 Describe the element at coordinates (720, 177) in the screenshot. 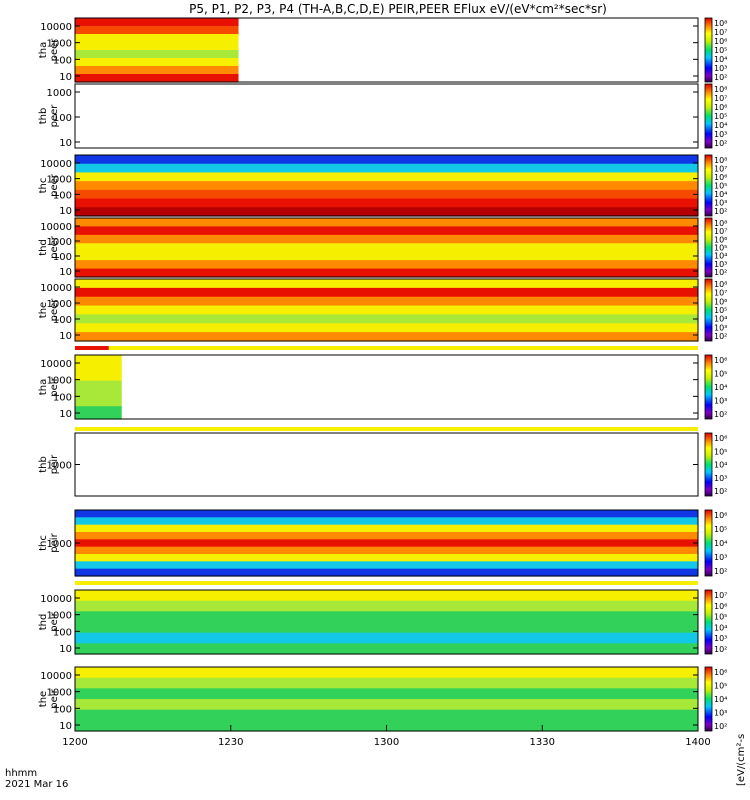

I see `colorbar-tick-thc-peer-2: 10⁶` at that location.